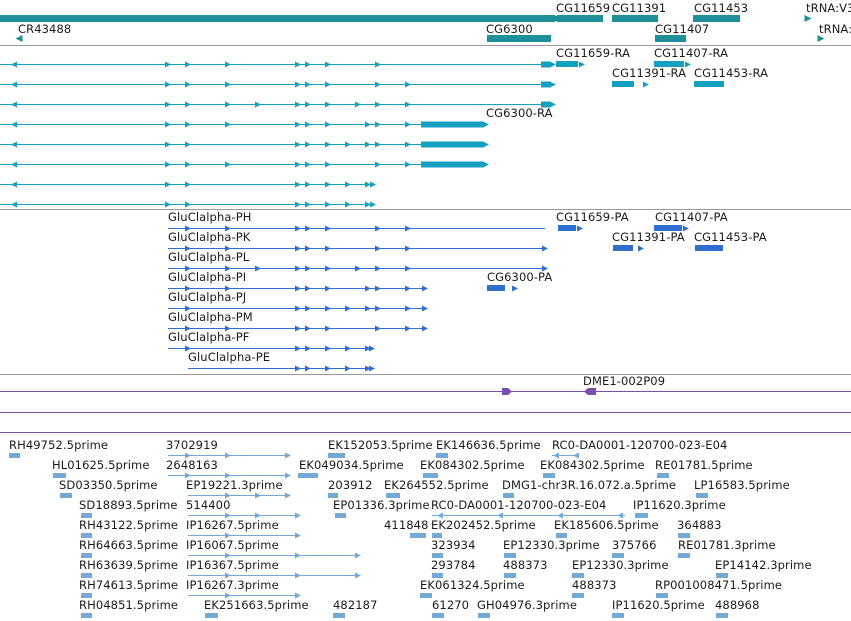 This screenshot has height=621, width=851. I want to click on transcript-label: CG11391-RA, so click(649, 73).